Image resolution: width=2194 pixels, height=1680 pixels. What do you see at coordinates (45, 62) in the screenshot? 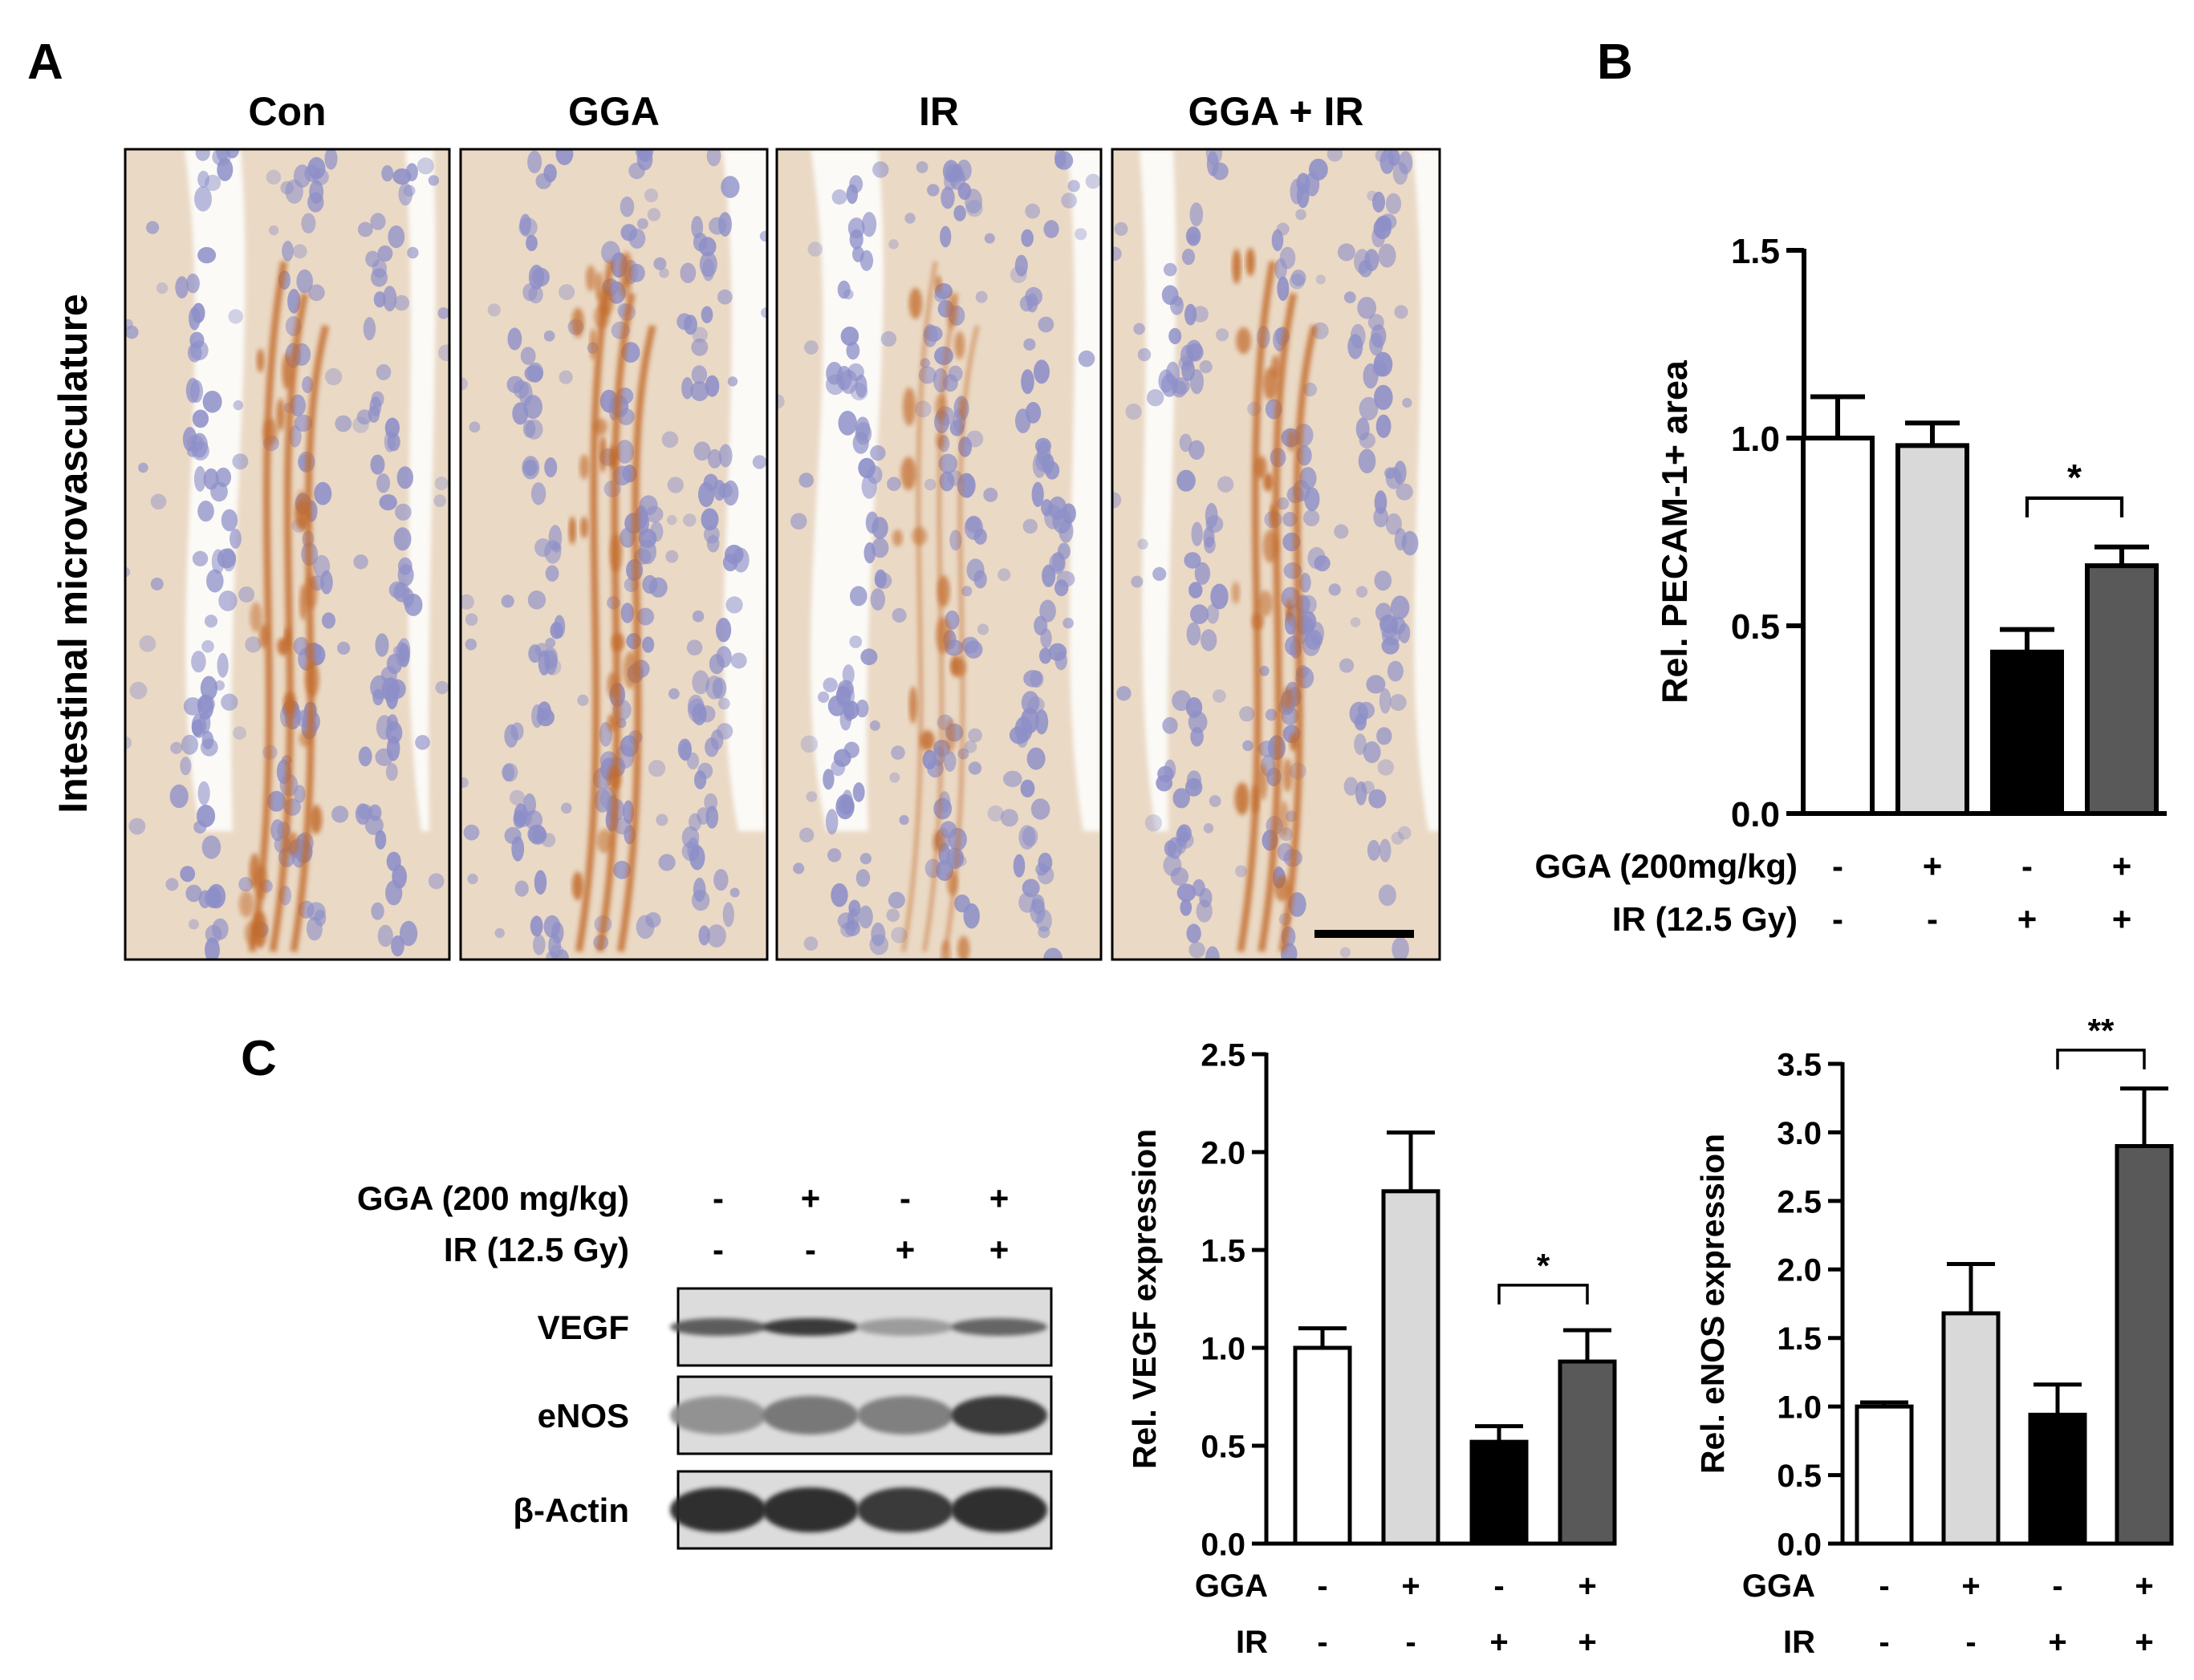
I see `panel-label-a: A` at bounding box center [45, 62].